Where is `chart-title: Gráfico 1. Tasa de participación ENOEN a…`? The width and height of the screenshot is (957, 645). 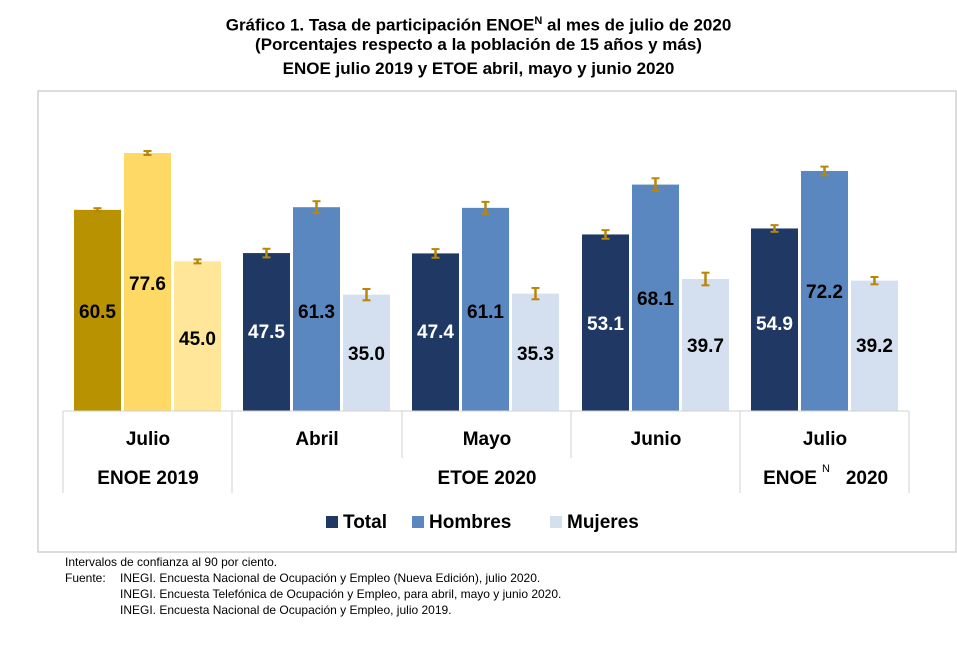 chart-title: Gráfico 1. Tasa de participación ENOEN a… is located at coordinates (478, 25).